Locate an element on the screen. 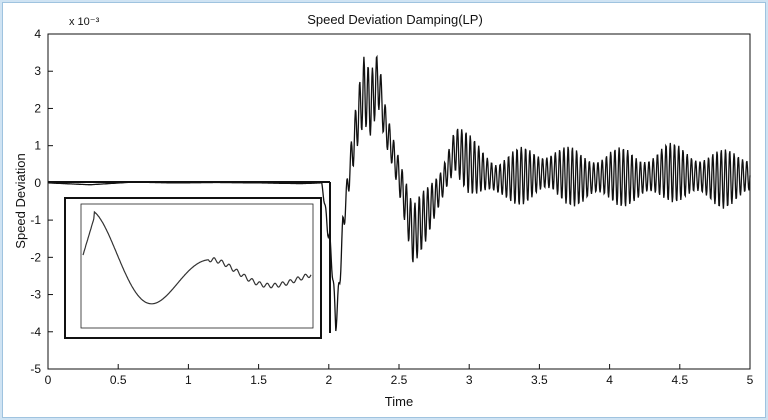 Image resolution: width=768 pixels, height=420 pixels. y-tick-label: -4 is located at coordinates (35, 332).